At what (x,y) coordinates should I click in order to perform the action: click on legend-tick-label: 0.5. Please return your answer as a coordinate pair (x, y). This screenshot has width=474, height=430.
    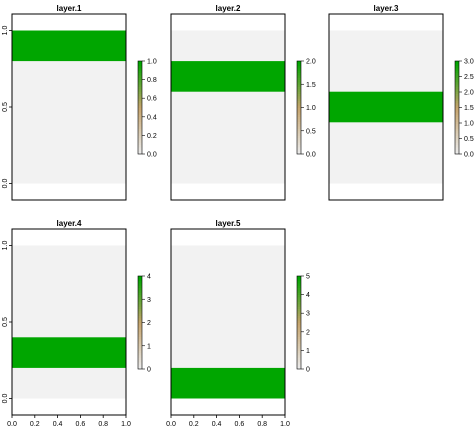
    Looking at the image, I should click on (469, 139).